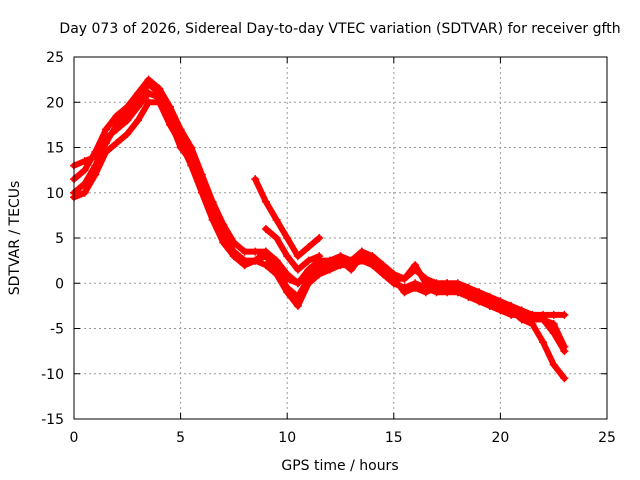 The height and width of the screenshot is (480, 640). What do you see at coordinates (500, 438) in the screenshot?
I see `x-tick-label: 20` at bounding box center [500, 438].